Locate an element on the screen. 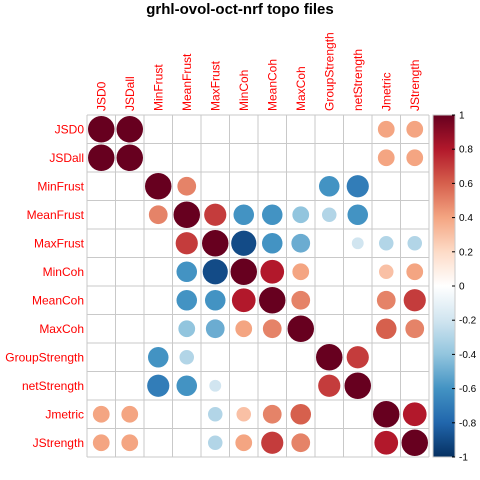  column-label: JSD0 is located at coordinates (101, 96).